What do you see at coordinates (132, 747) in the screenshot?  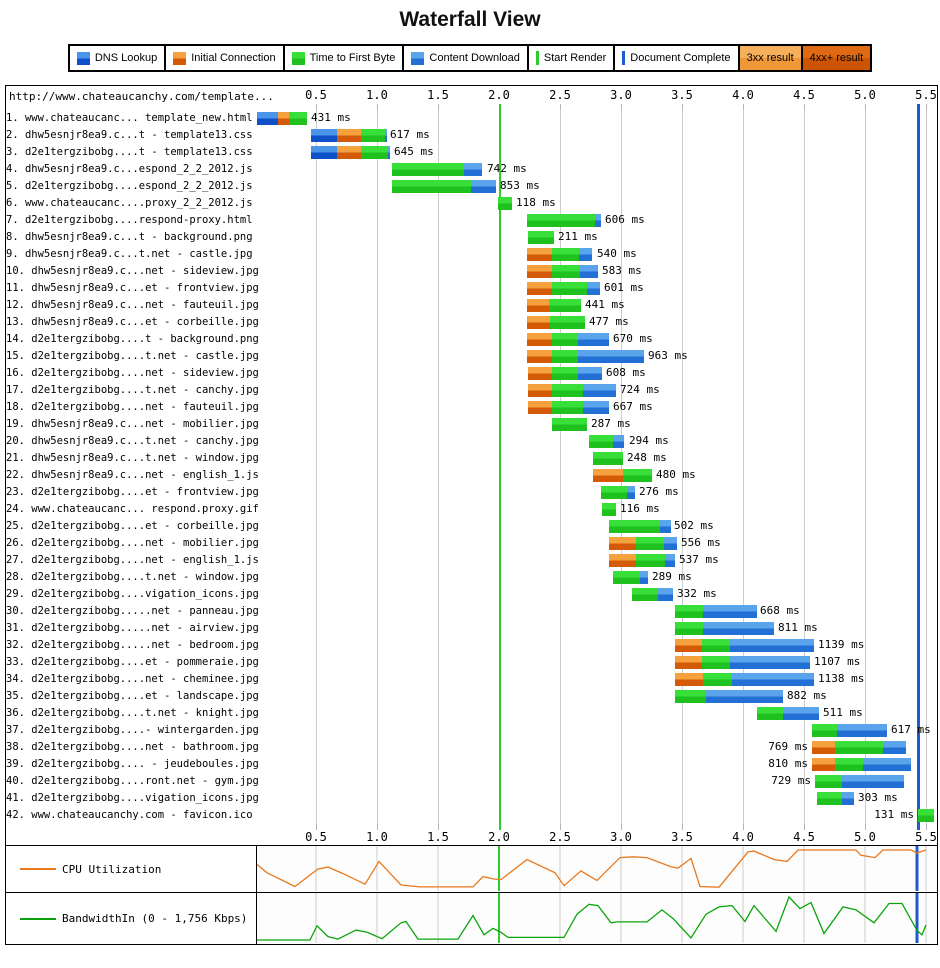 I see `request-row-label: 38. d2e1tergzibobg....net - bathroom.jpg` at bounding box center [132, 747].